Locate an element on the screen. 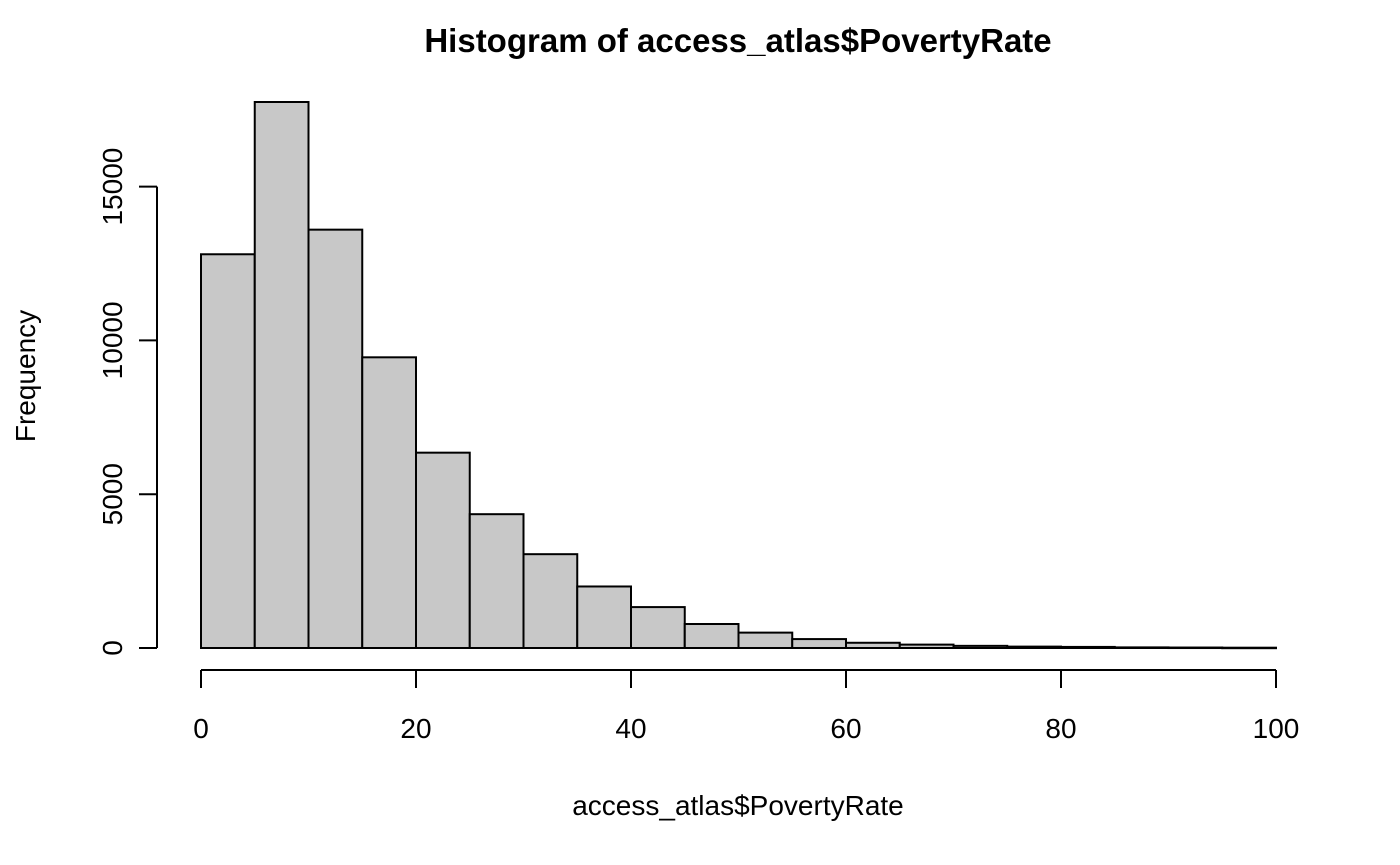 This screenshot has height=865, width=1400. y-tick-label: 15000 is located at coordinates (112, 187).